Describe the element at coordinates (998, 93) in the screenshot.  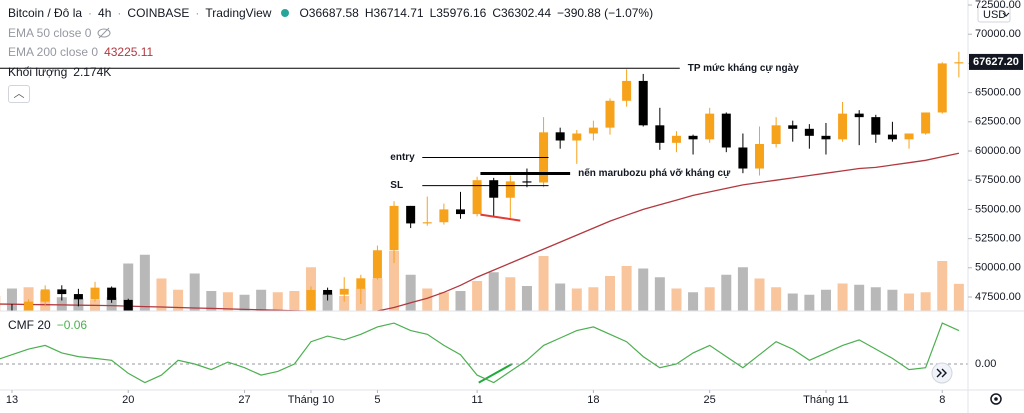
I see `y-tick-label: 65000.00` at that location.